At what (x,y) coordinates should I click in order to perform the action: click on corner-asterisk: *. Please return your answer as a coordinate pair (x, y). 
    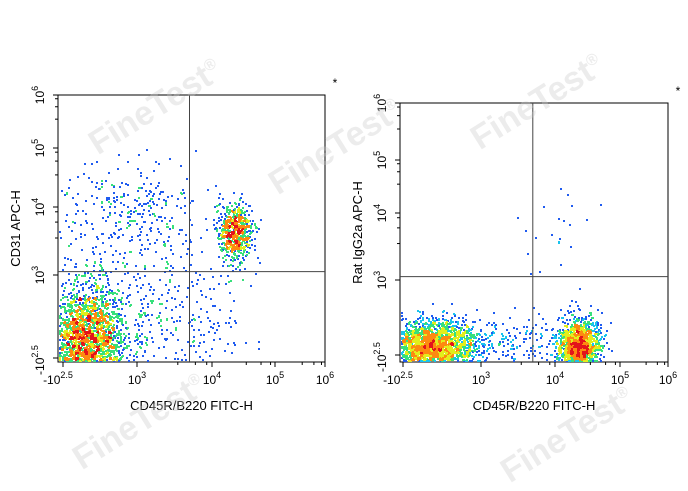
    Looking at the image, I should click on (335, 83).